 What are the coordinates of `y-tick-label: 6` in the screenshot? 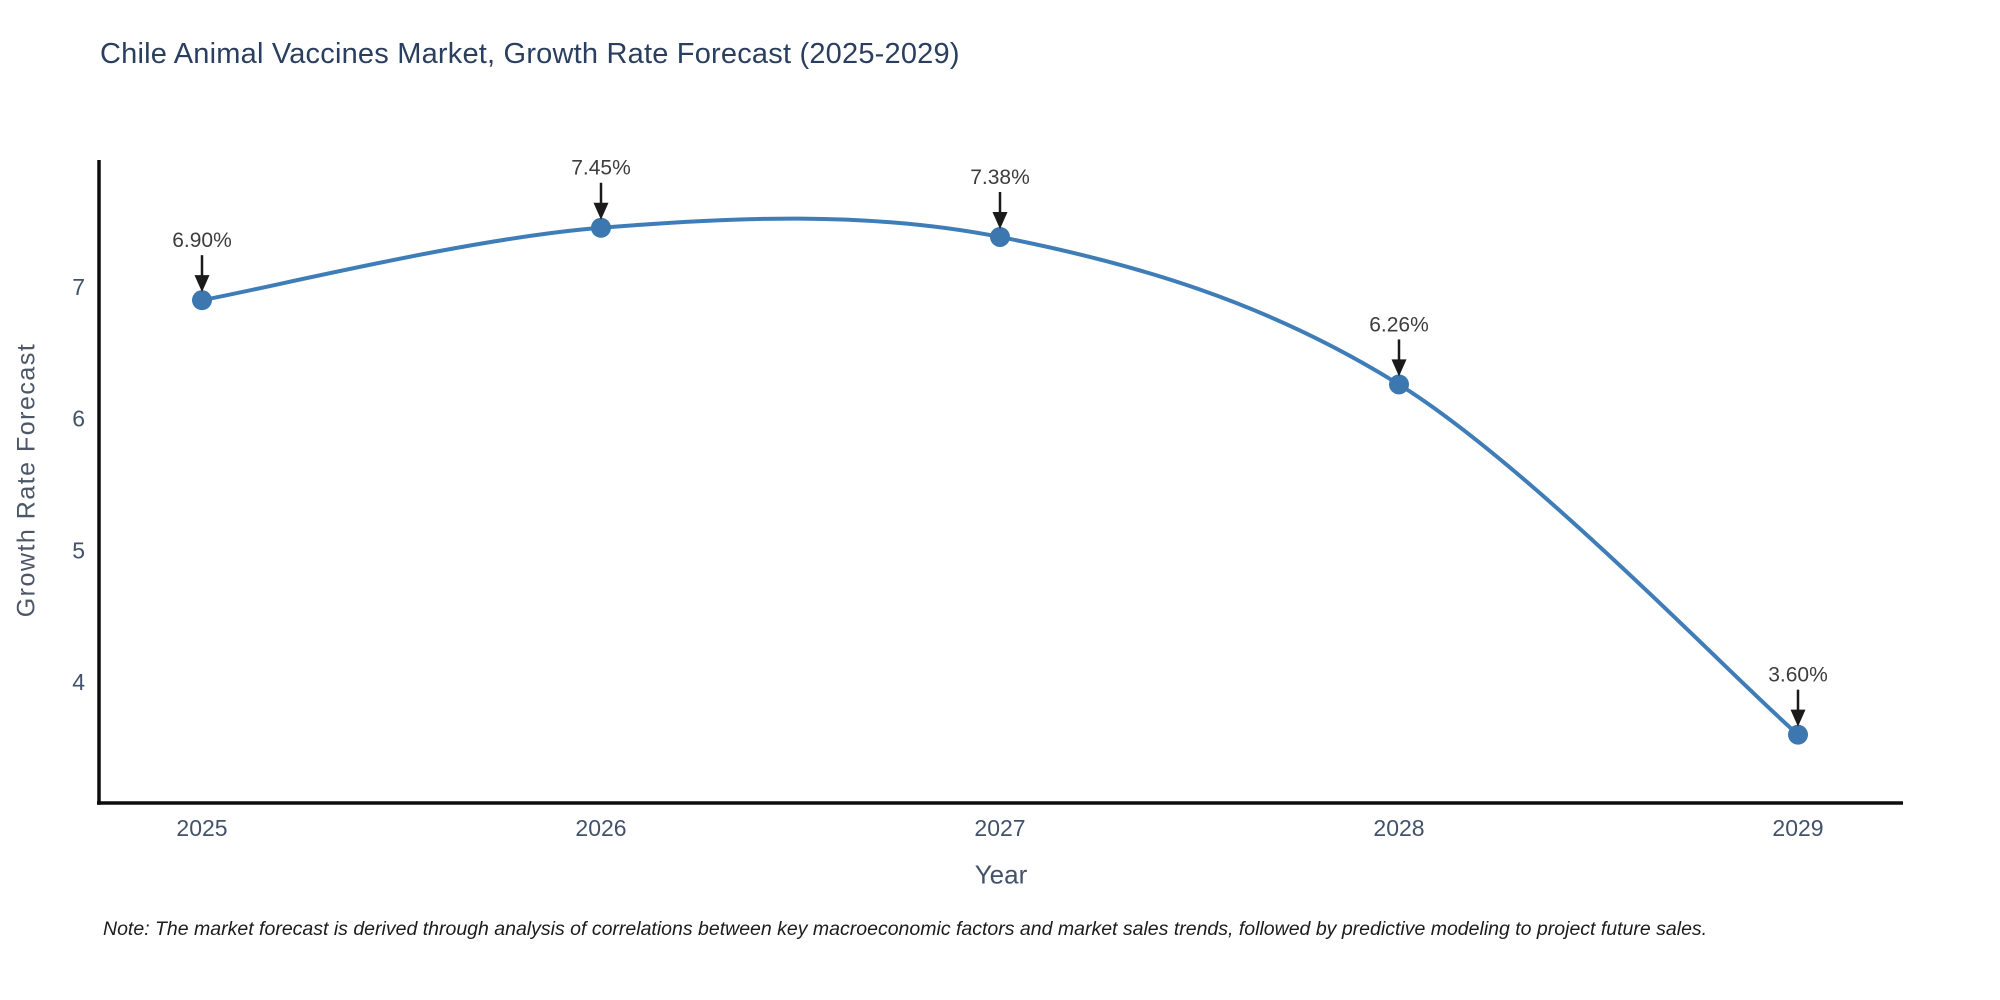 It's located at (78, 419).